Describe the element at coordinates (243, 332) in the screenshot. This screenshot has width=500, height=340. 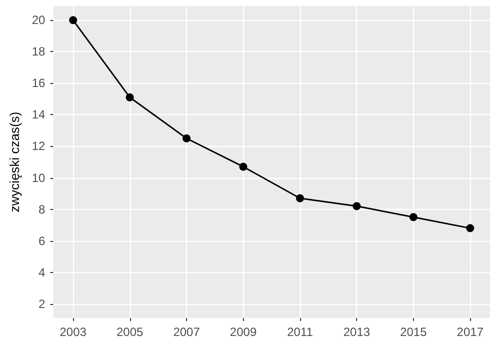
I see `x-tick-label: 2009` at that location.